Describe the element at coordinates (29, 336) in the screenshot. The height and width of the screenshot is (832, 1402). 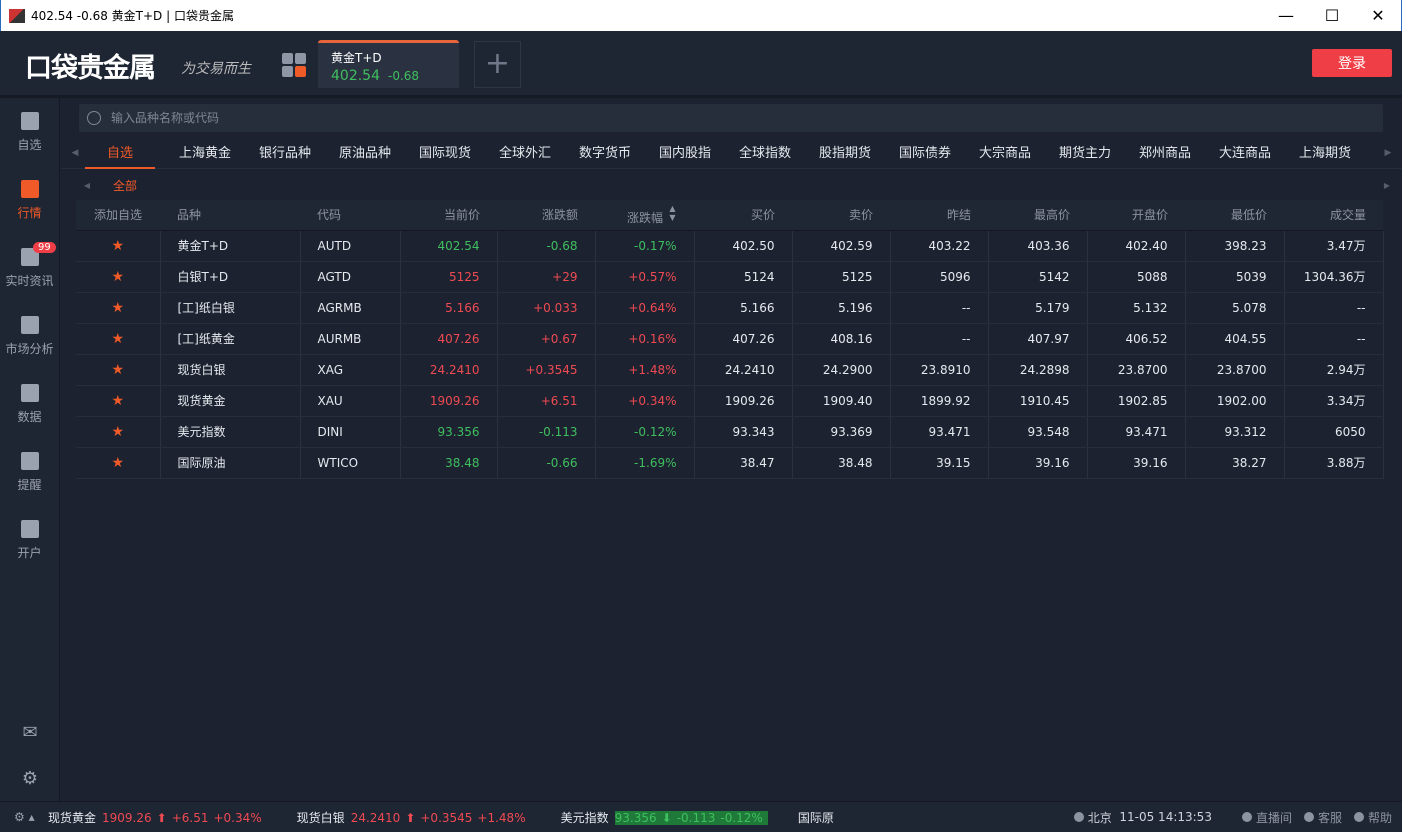
I see `sidebar-item: 市场分析` at that location.